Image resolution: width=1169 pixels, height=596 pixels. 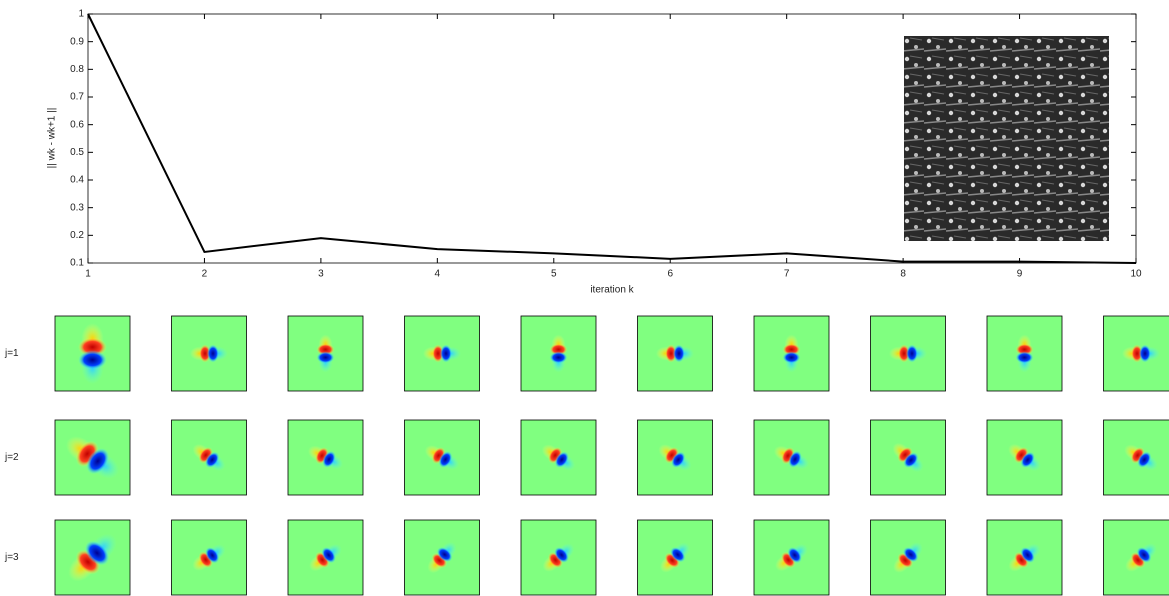 I want to click on row-label: j=3, so click(x=11, y=557).